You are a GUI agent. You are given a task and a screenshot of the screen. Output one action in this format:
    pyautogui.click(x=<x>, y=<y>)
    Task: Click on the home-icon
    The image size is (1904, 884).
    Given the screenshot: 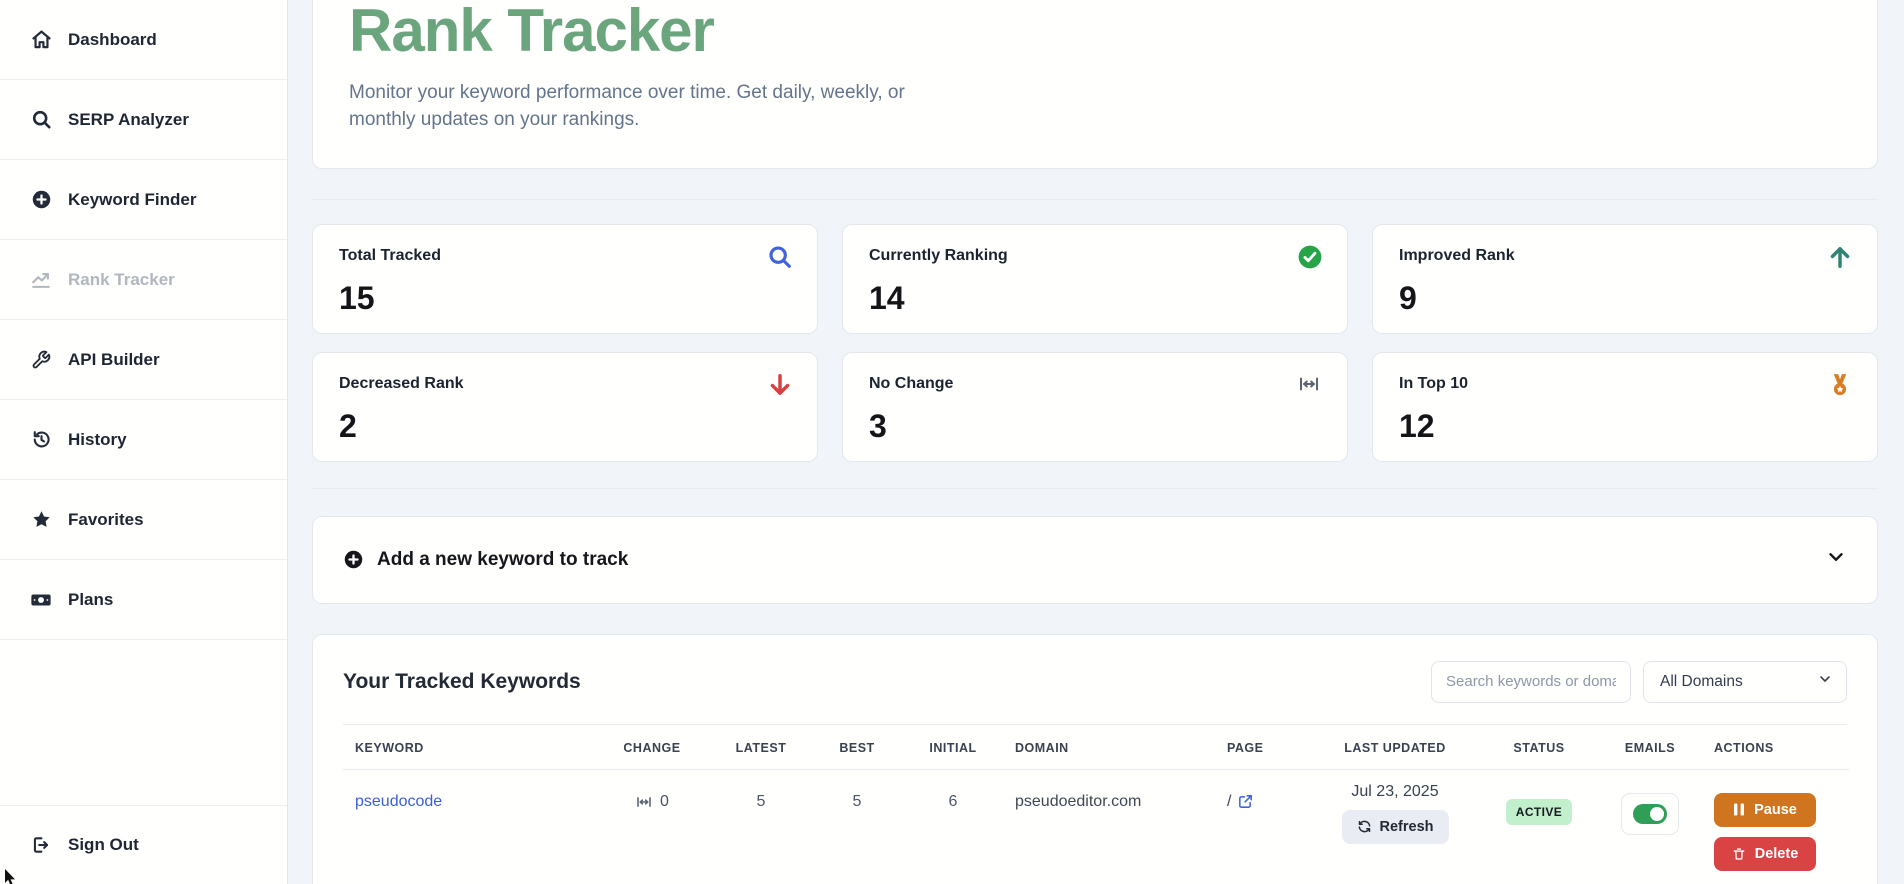 What is the action you would take?
    pyautogui.click(x=41, y=40)
    